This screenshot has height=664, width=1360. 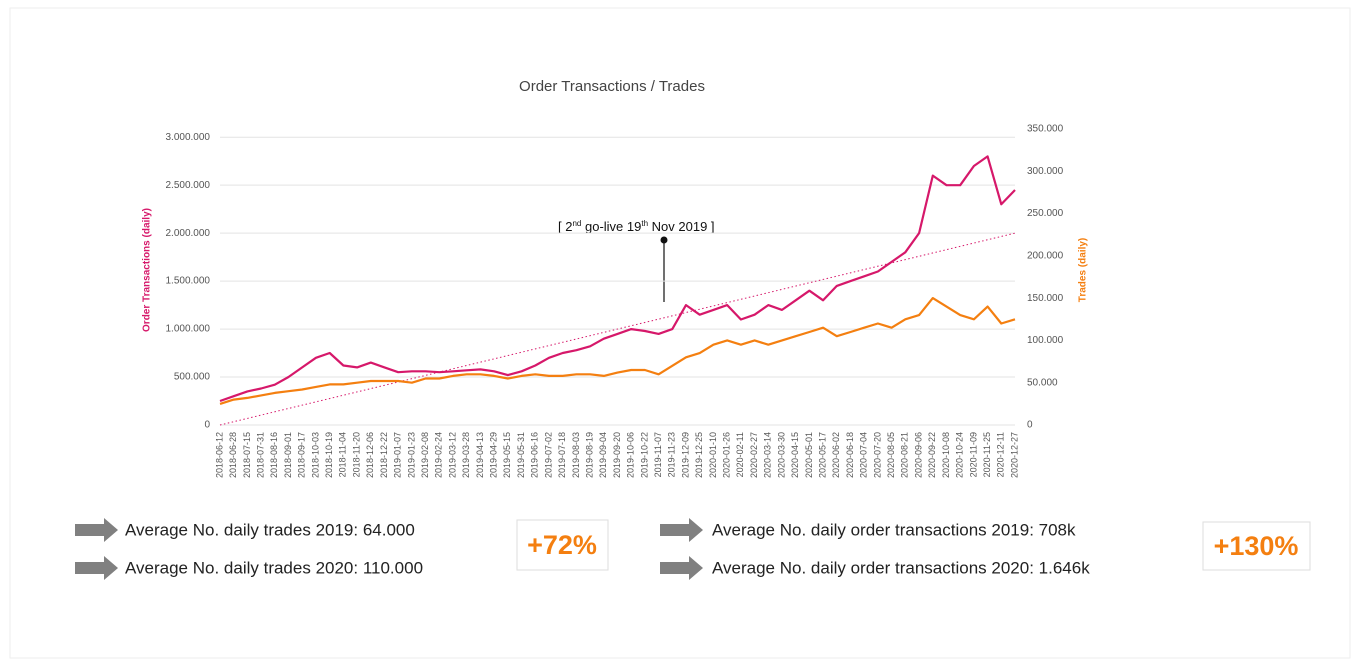 I want to click on y2-tick-label: 150.000, so click(x=1045, y=298).